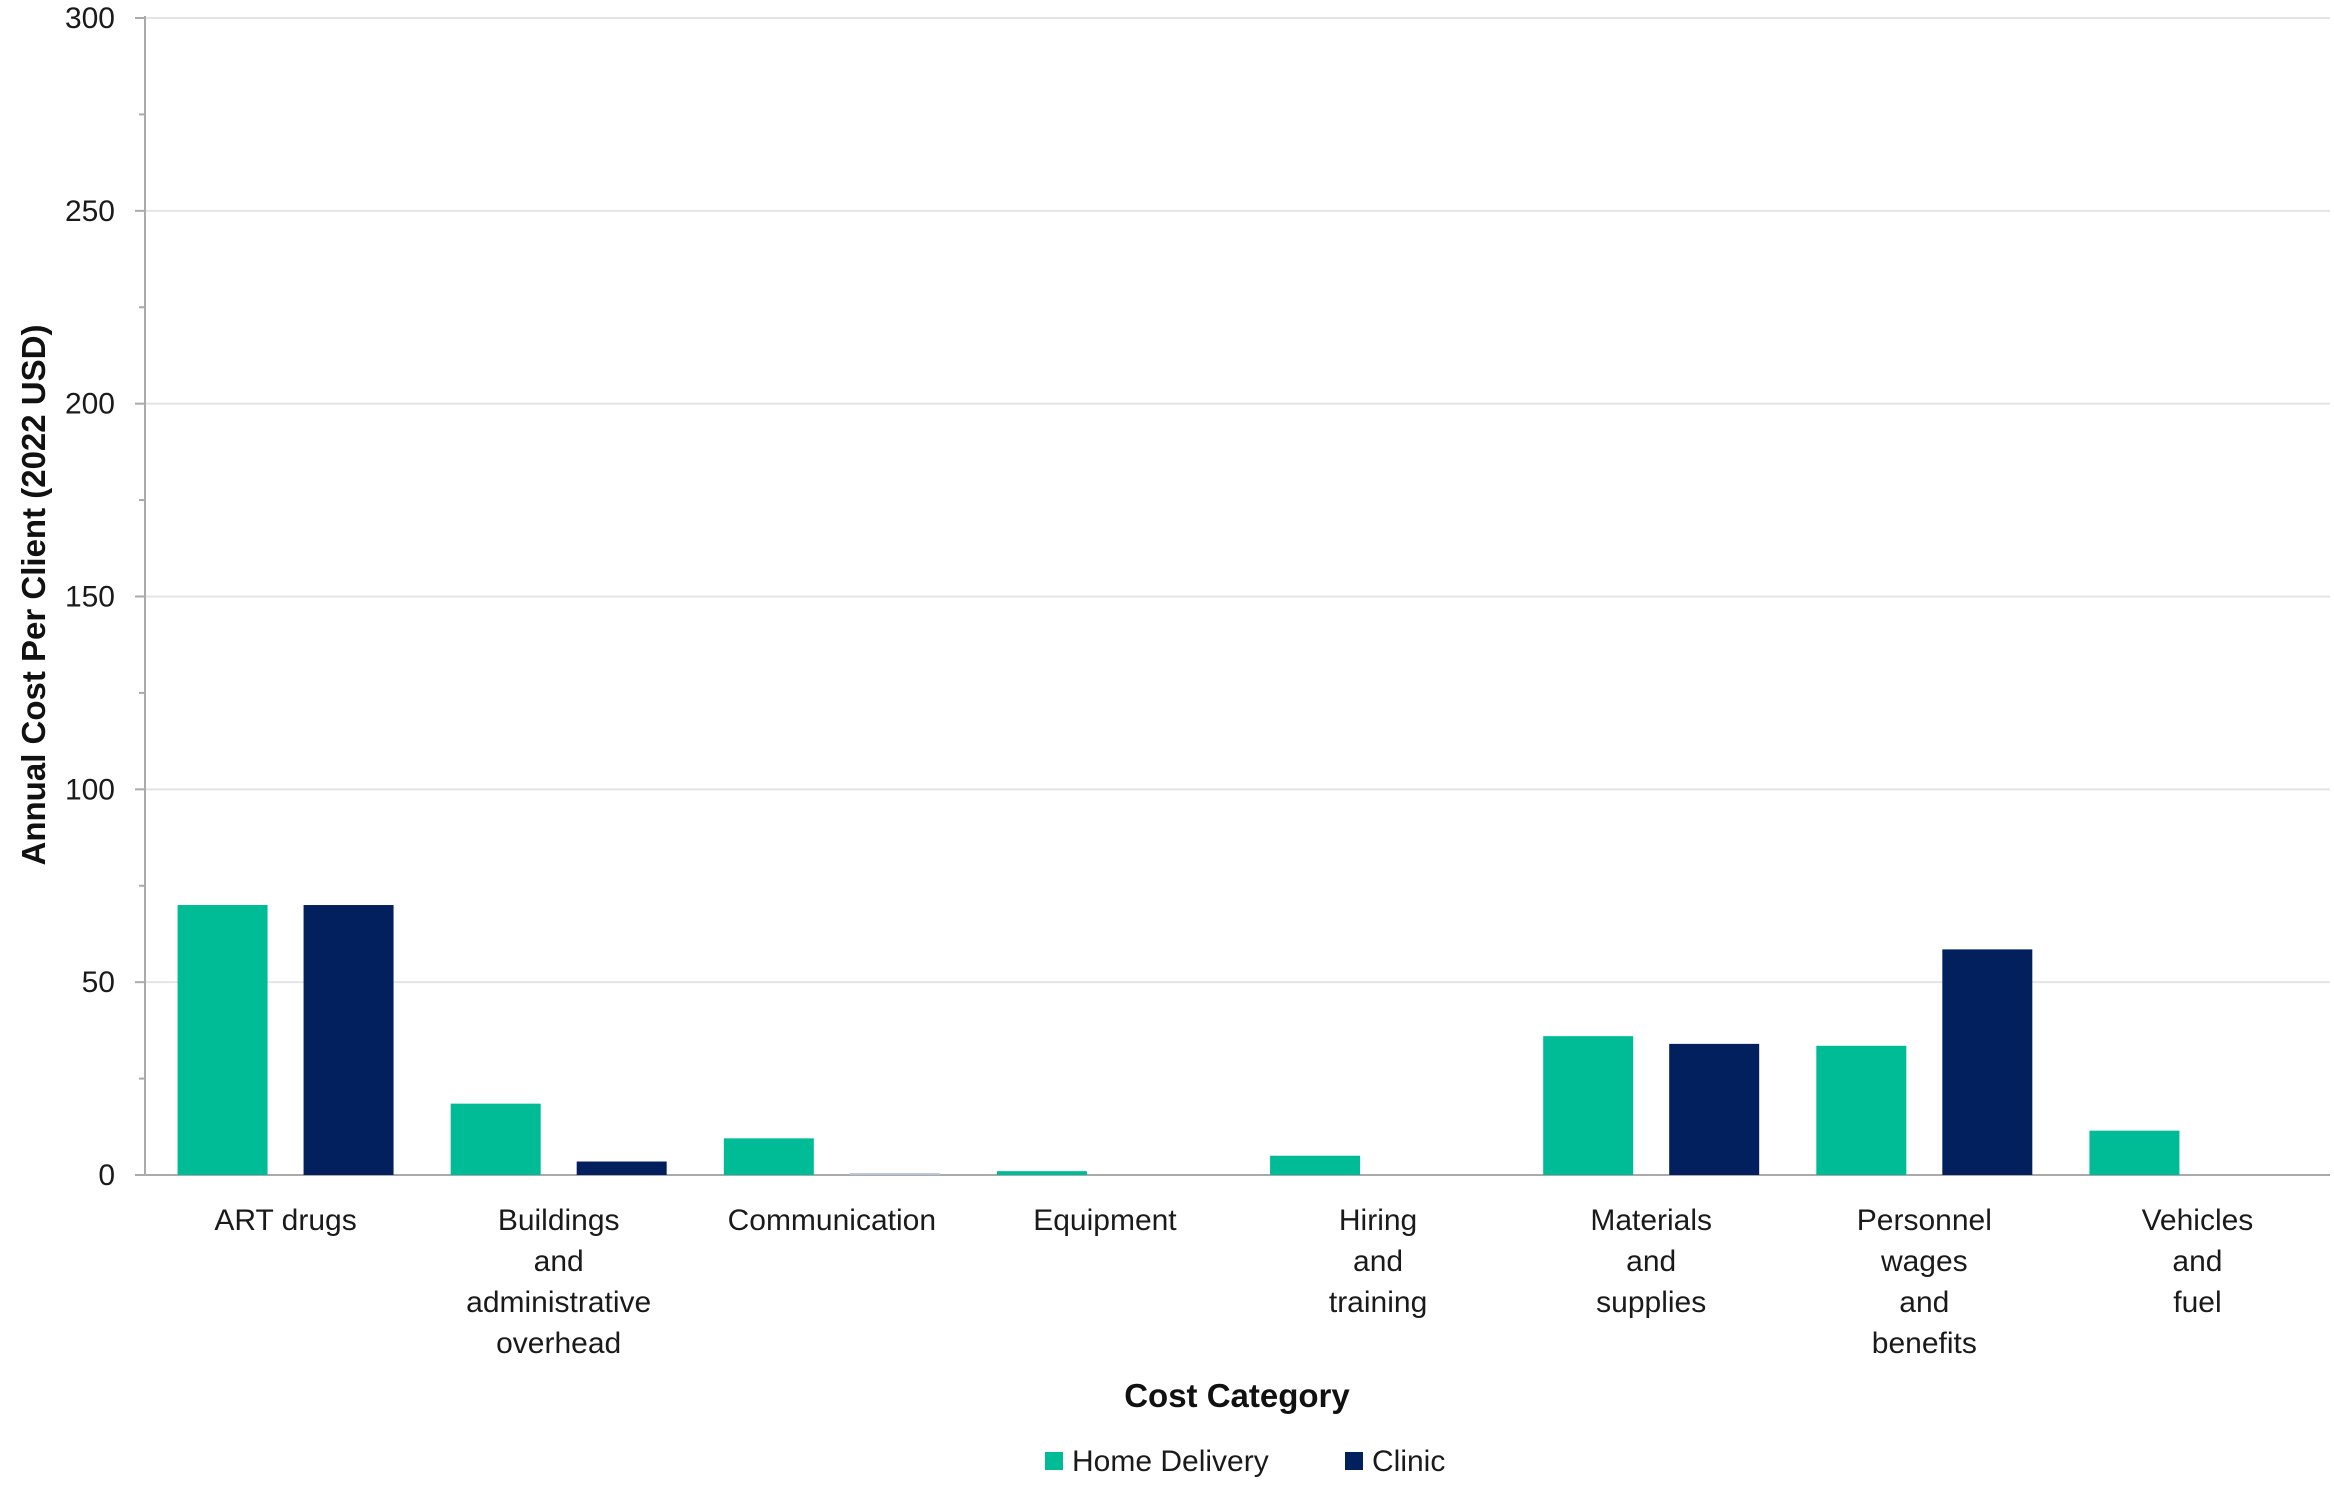 This screenshot has height=1503, width=2334. What do you see at coordinates (106, 1175) in the screenshot?
I see `y-tick-label: 0` at bounding box center [106, 1175].